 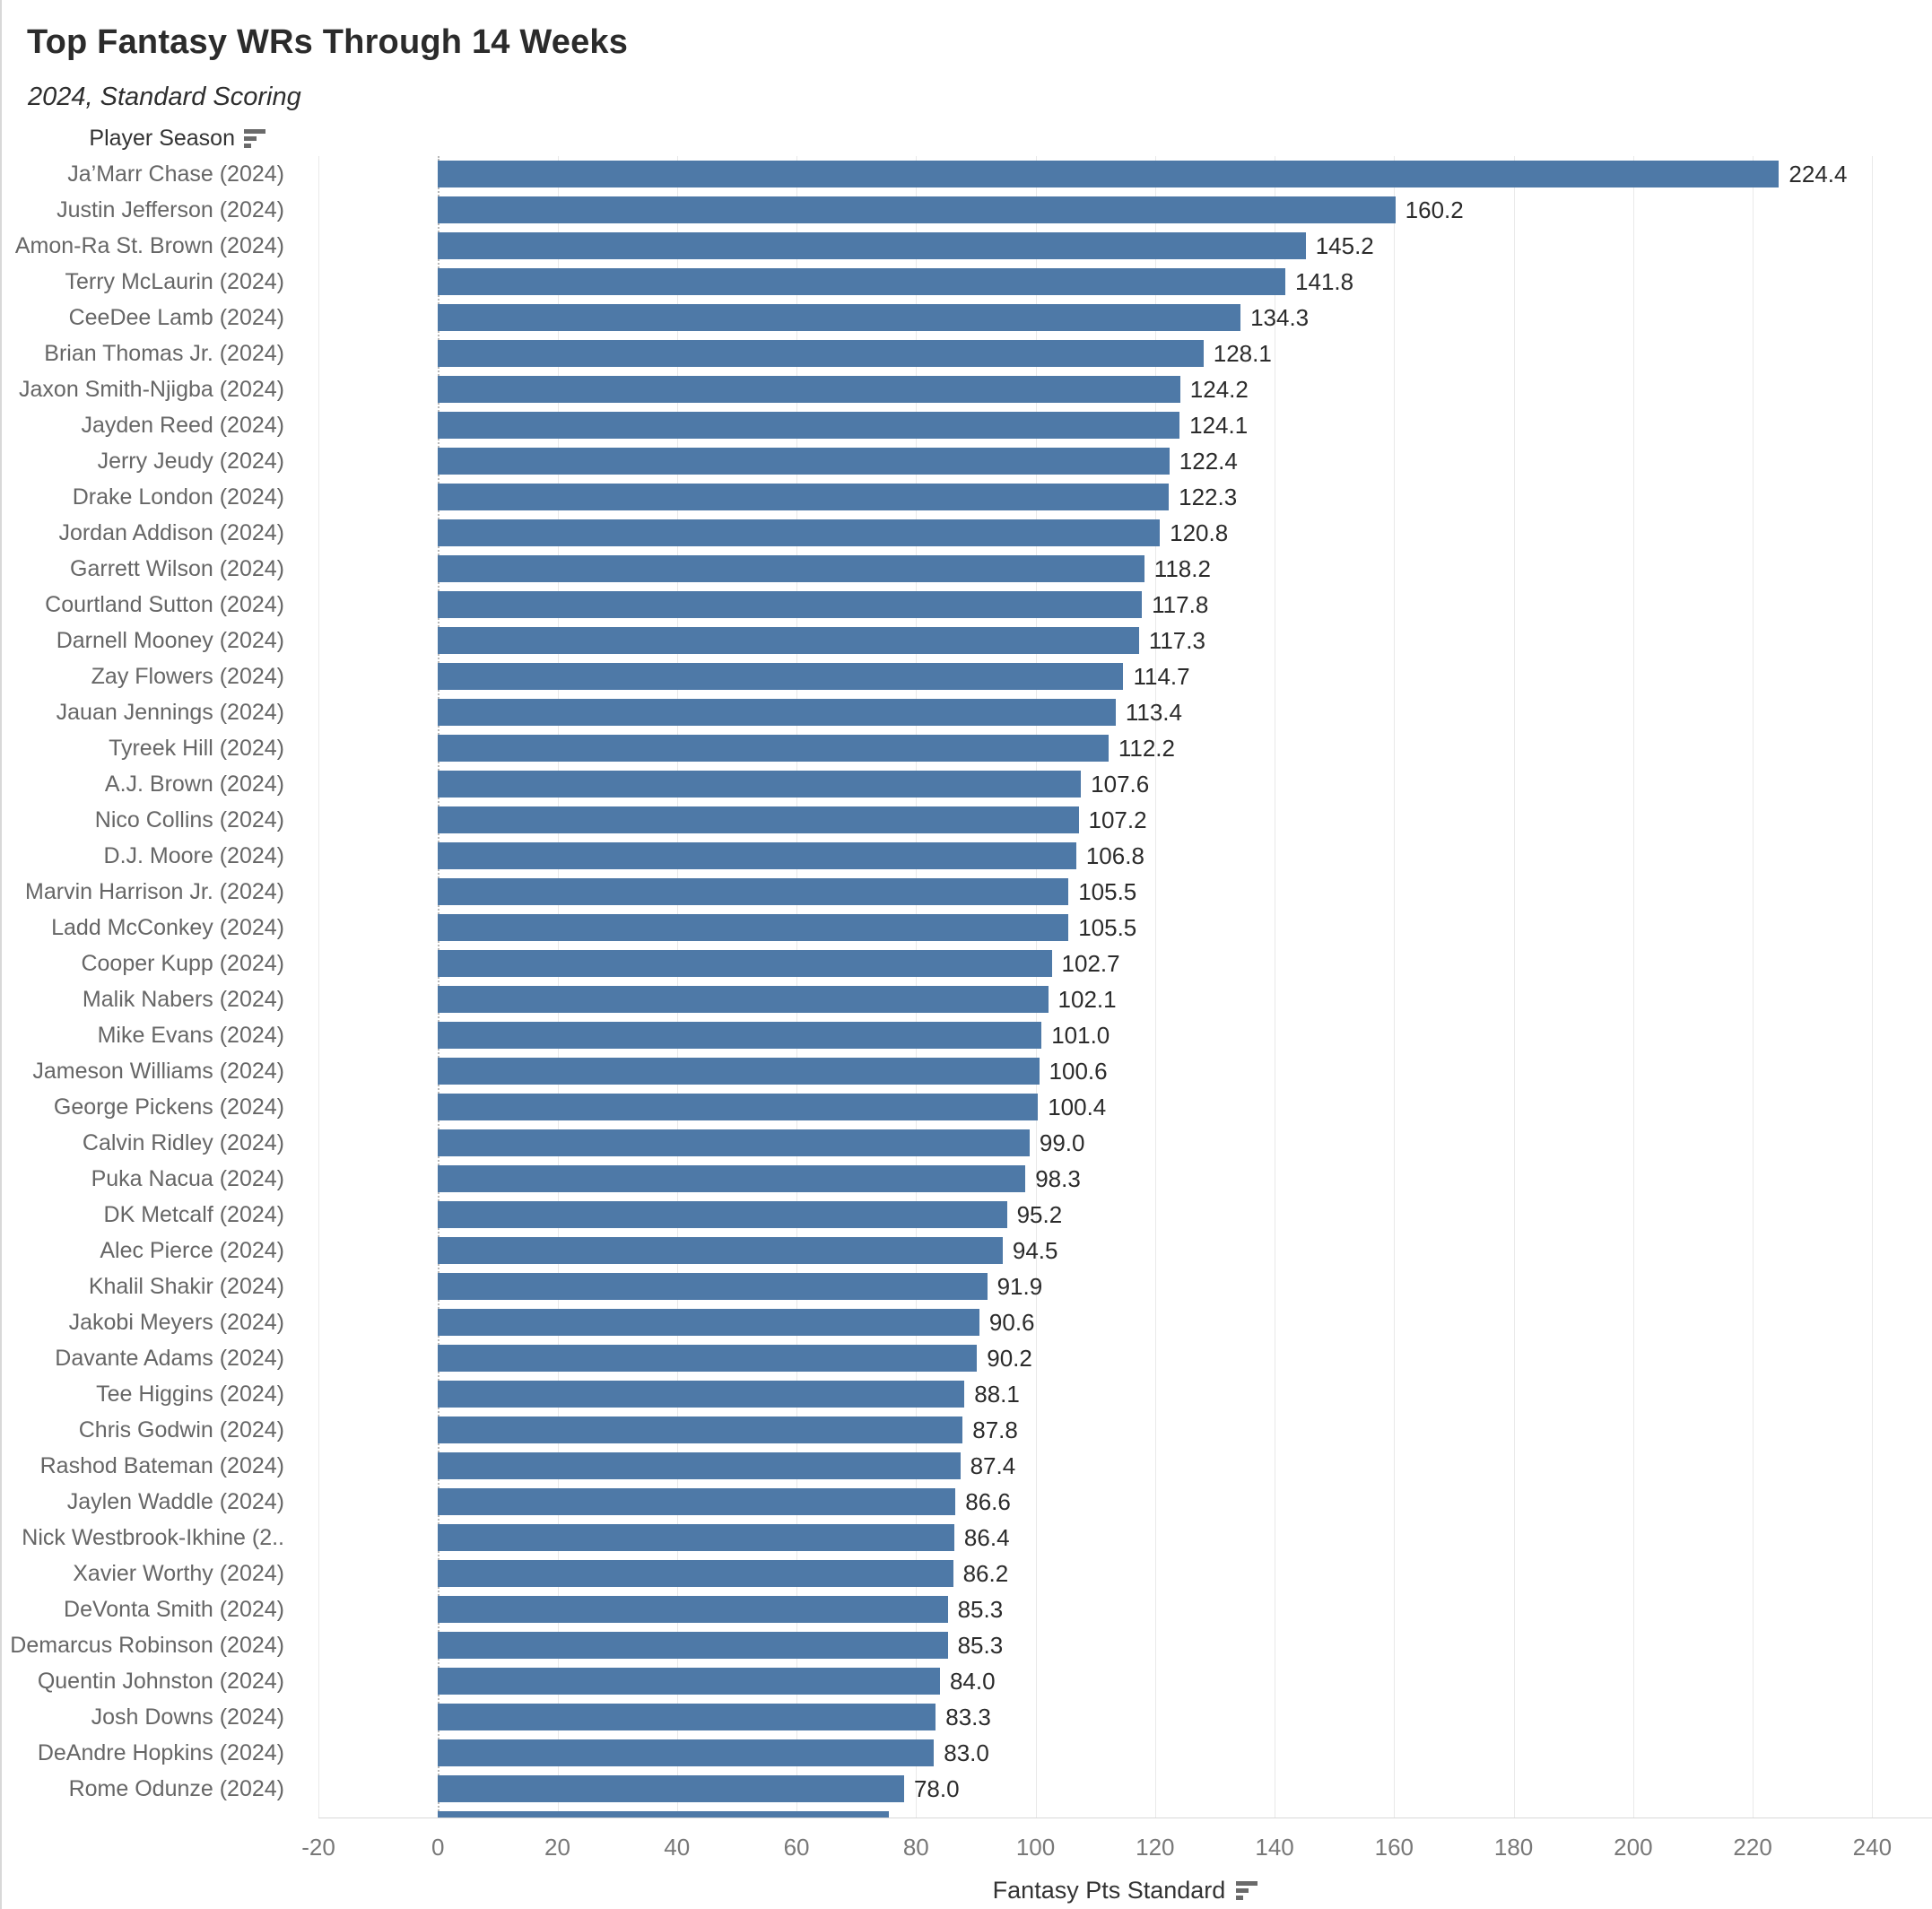 What do you see at coordinates (1125, 1071) in the screenshot?
I see `table-row: 100.6` at bounding box center [1125, 1071].